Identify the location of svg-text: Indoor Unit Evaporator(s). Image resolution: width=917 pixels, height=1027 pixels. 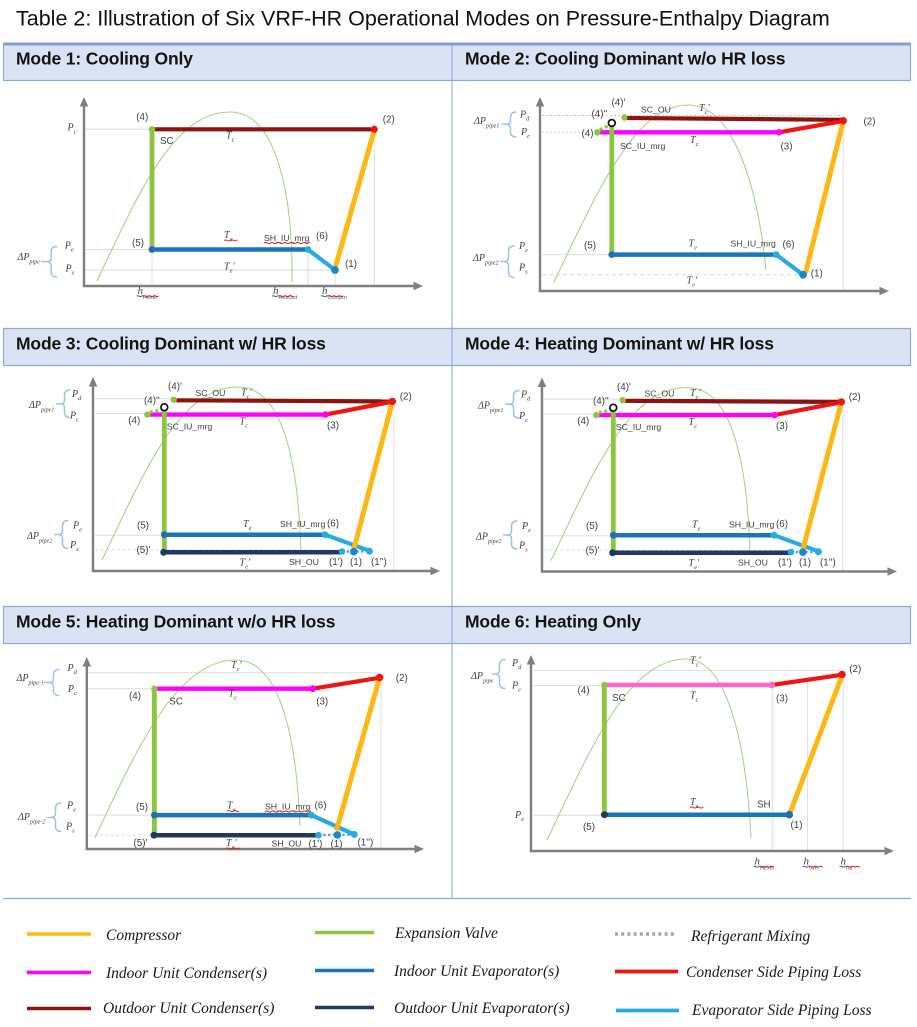
(476, 971).